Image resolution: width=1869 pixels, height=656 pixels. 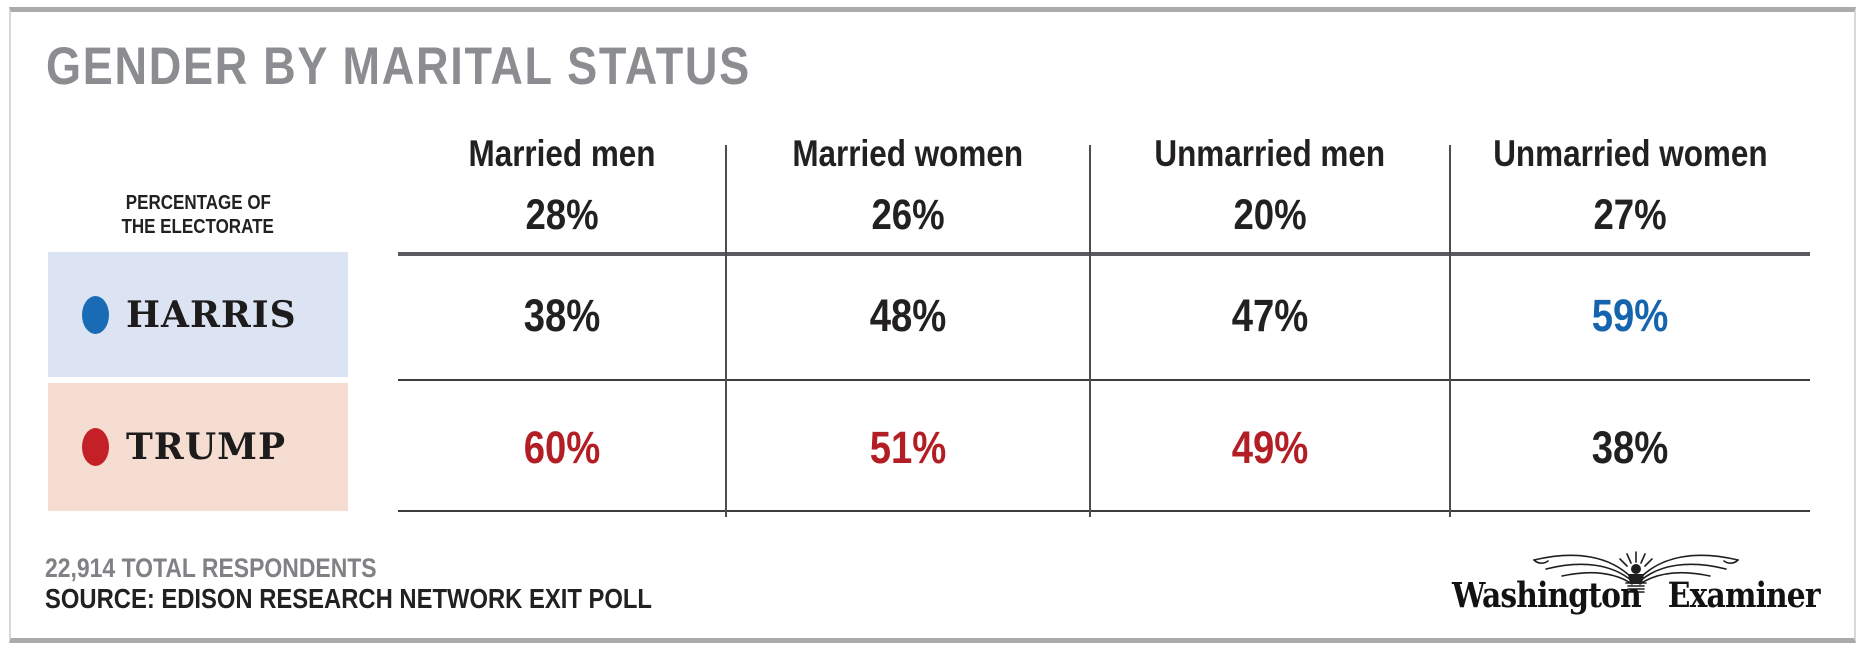 I want to click on trump-row-label: TRUMP, so click(x=198, y=447).